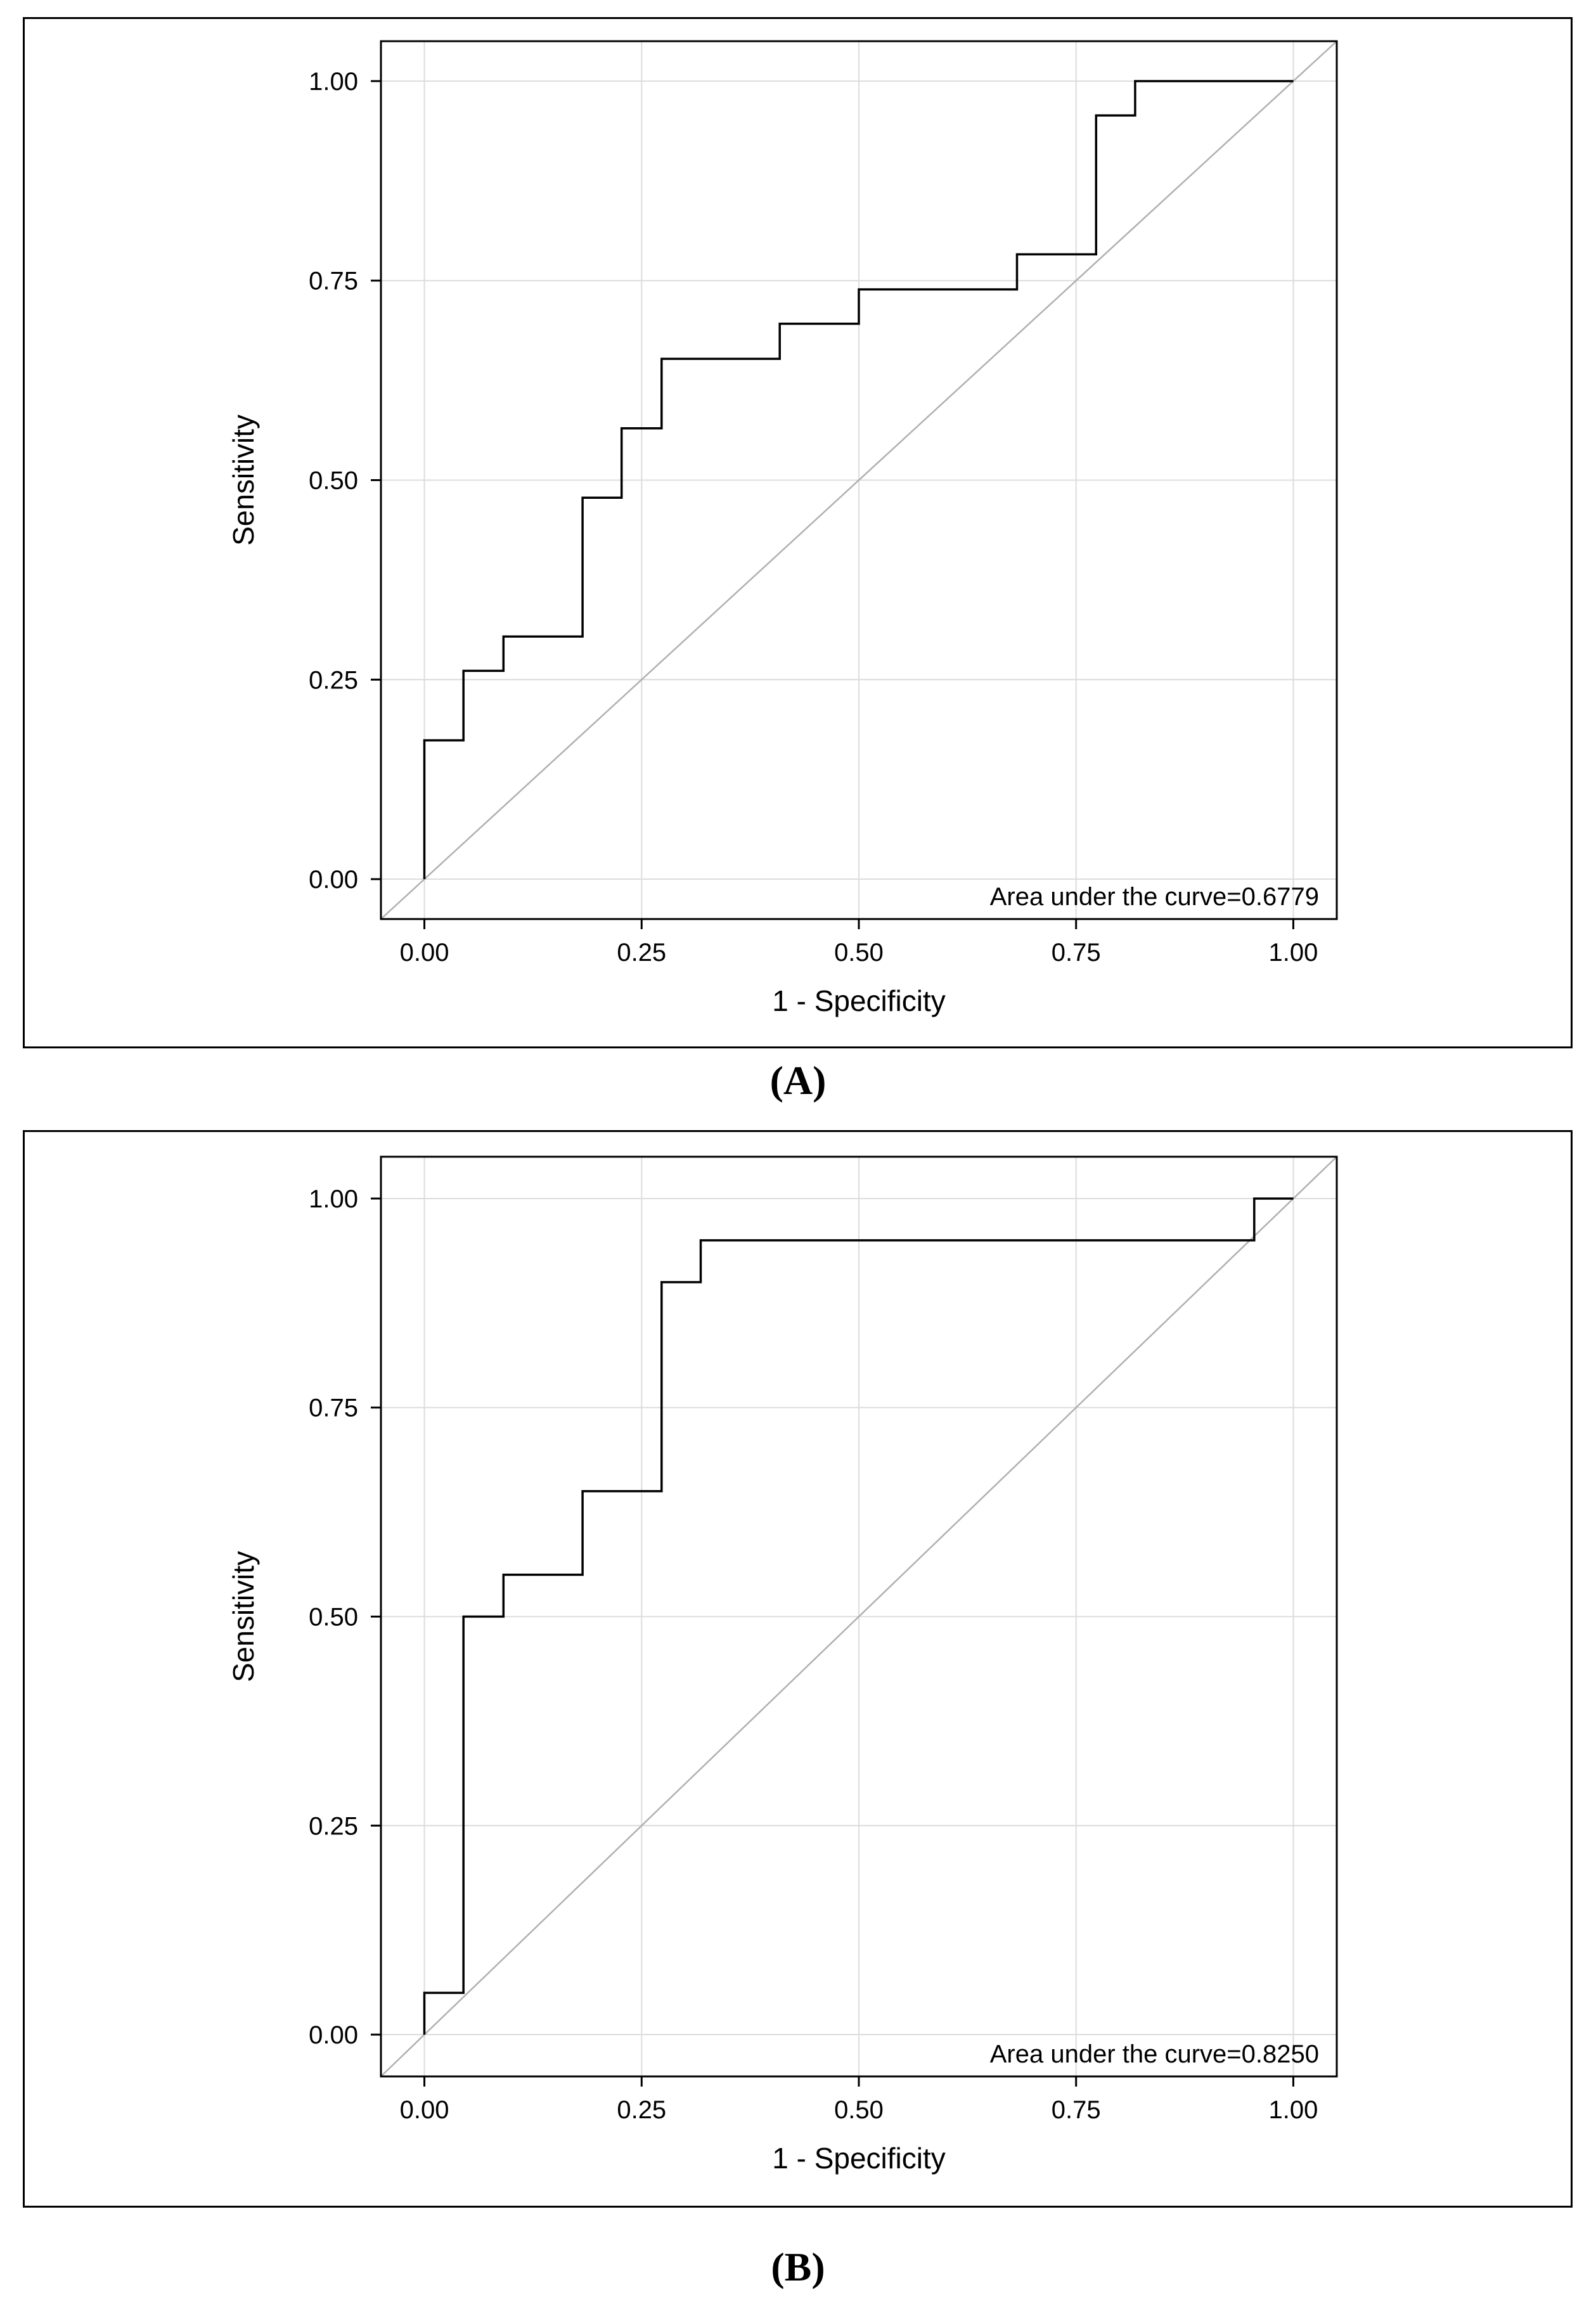  I want to click on auc-annotation: Area under the curve=0.6779, so click(1154, 897).